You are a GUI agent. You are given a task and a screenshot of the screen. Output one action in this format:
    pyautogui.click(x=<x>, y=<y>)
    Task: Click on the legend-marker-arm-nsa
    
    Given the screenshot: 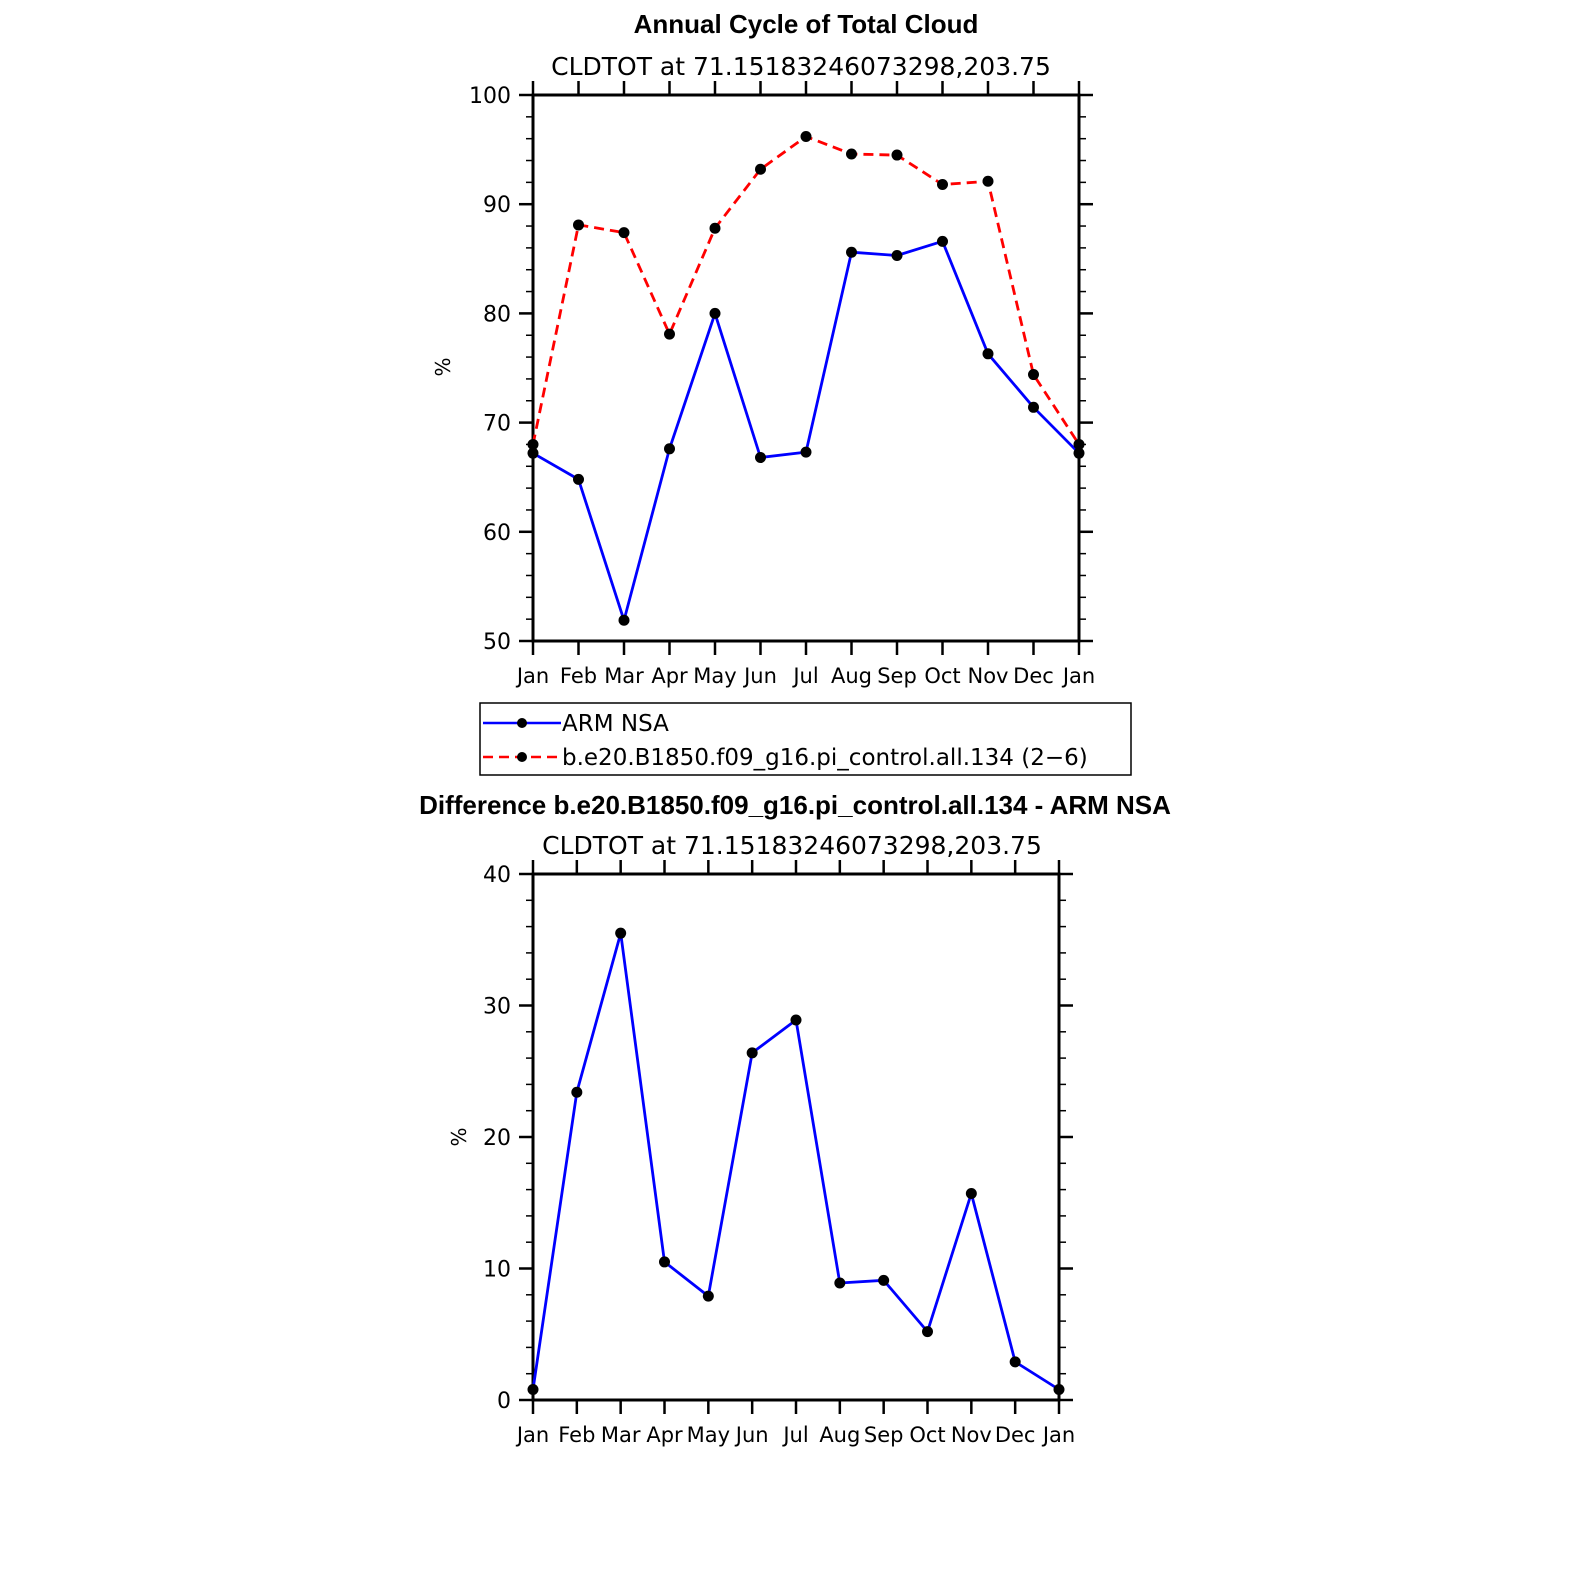 What is the action you would take?
    pyautogui.click(x=522, y=723)
    